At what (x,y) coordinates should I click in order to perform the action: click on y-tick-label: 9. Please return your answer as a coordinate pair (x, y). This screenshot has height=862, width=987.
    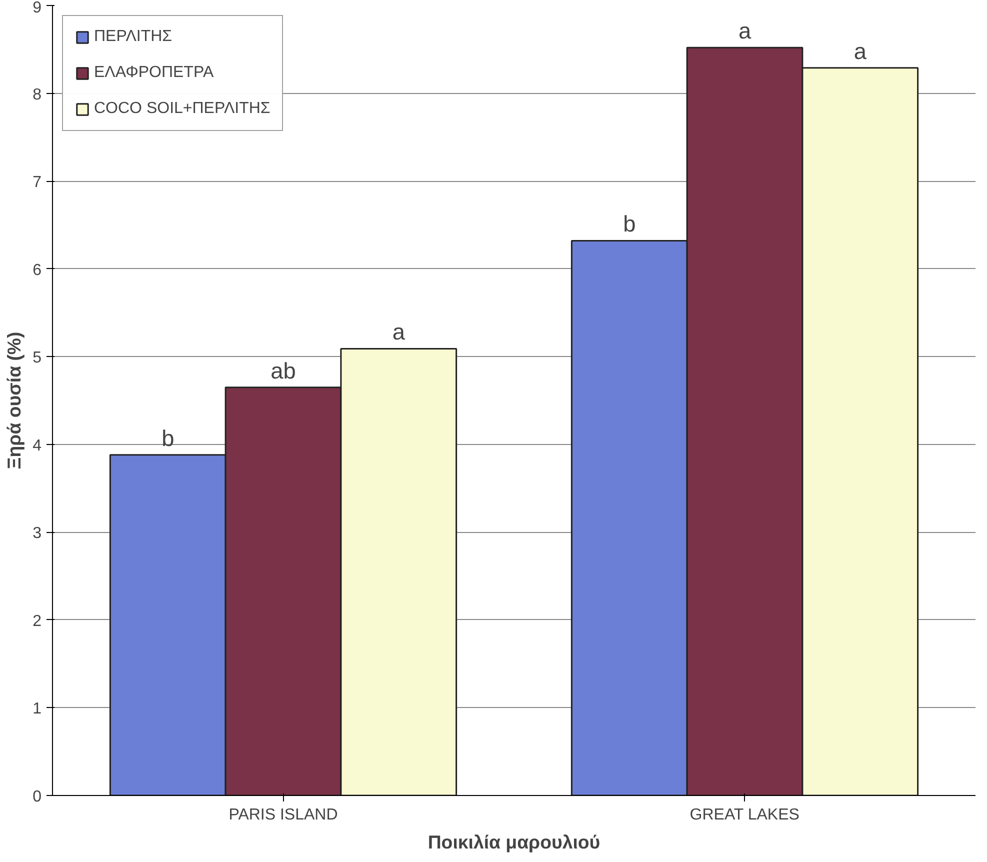
    Looking at the image, I should click on (37, 8).